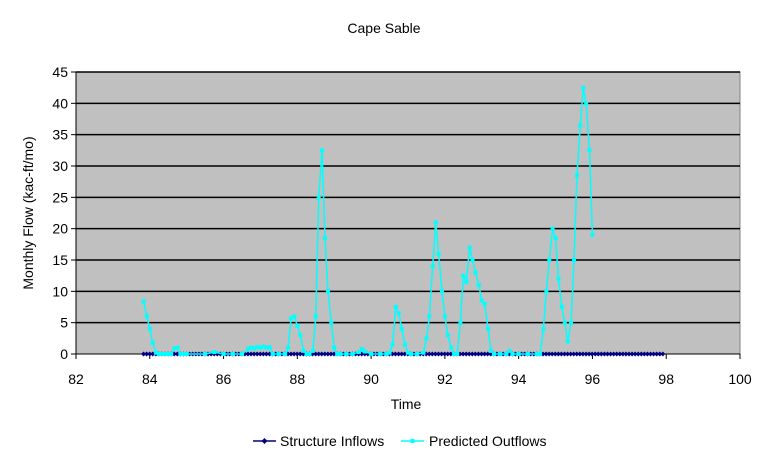 This screenshot has width=768, height=460. I want to click on y-tick-label: 15, so click(60, 260).